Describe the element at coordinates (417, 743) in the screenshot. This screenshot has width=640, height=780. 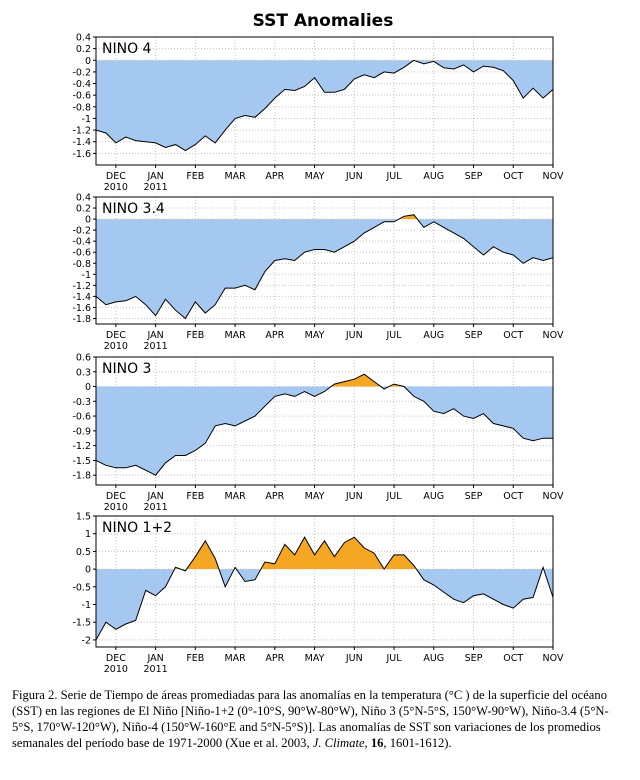
I see `caption-text-2: , 1601-1612).` at that location.